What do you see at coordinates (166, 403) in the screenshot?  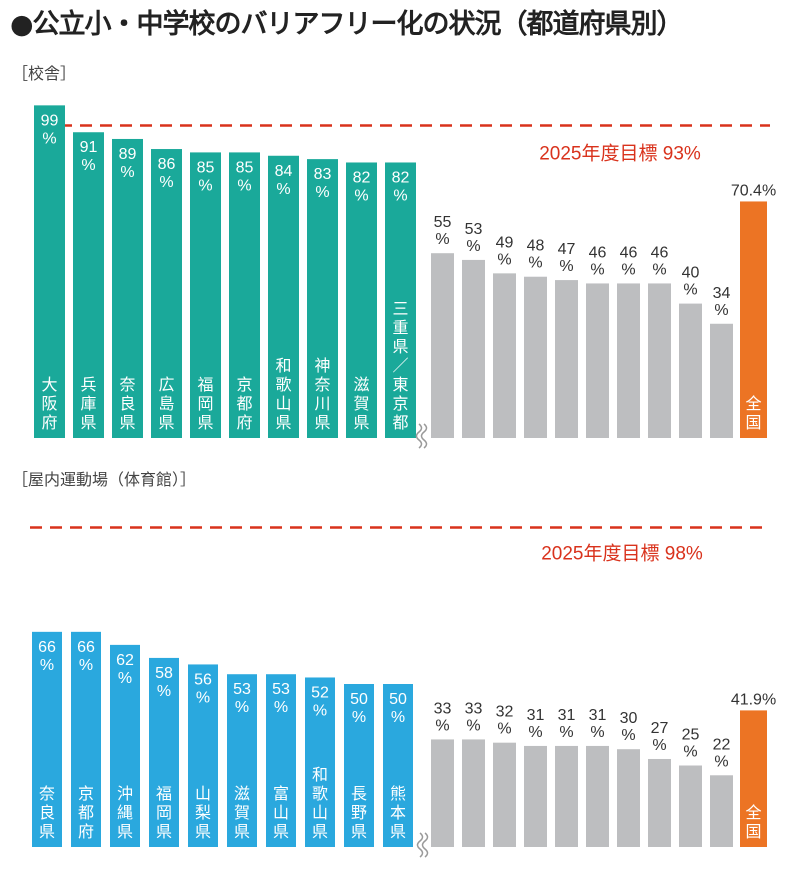 I see `building-bar-top-category-3: 広島県` at bounding box center [166, 403].